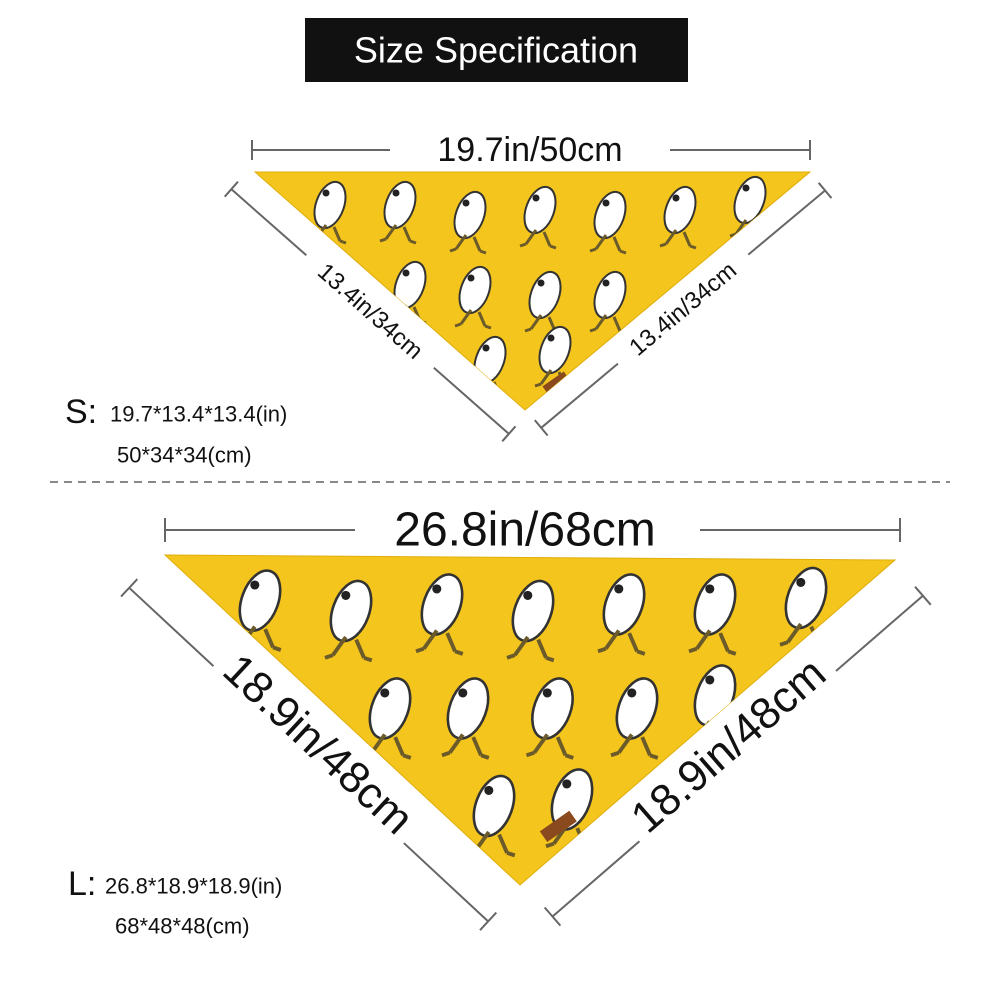 This screenshot has width=1000, height=1000. I want to click on small-centimeters: 50*34*34(cm), so click(184, 455).